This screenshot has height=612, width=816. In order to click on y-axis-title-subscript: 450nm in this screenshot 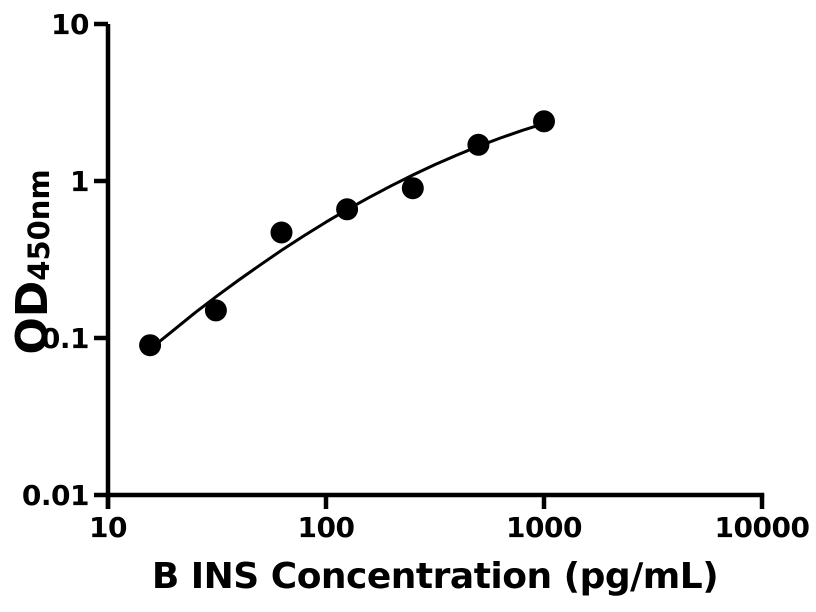, I will do `click(39, 225)`.